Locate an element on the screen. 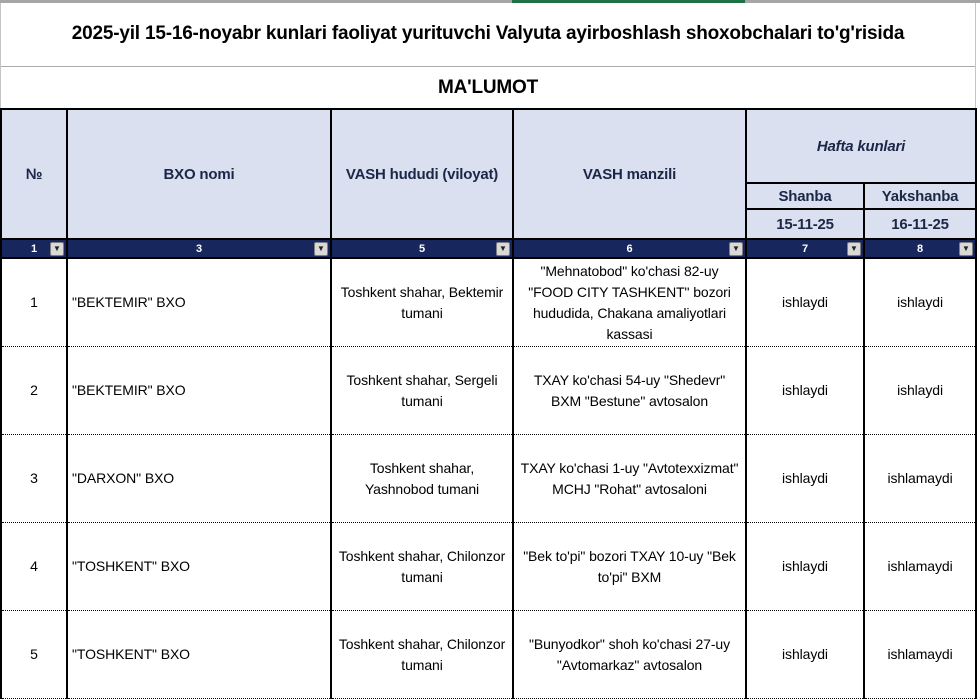 This screenshot has width=980, height=700. cell-hudud: Toshkent shahar, Yashnobod tumani is located at coordinates (422, 478).